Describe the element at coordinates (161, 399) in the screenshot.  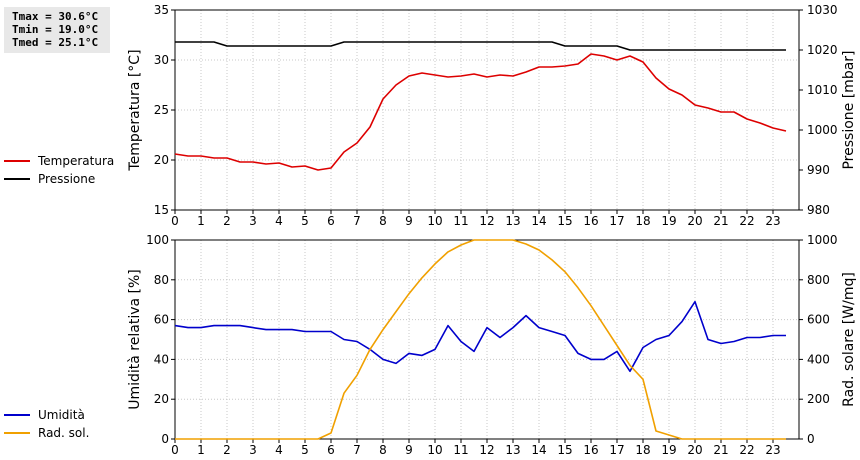
I see `panel2-y-tick-label: 20` at that location.